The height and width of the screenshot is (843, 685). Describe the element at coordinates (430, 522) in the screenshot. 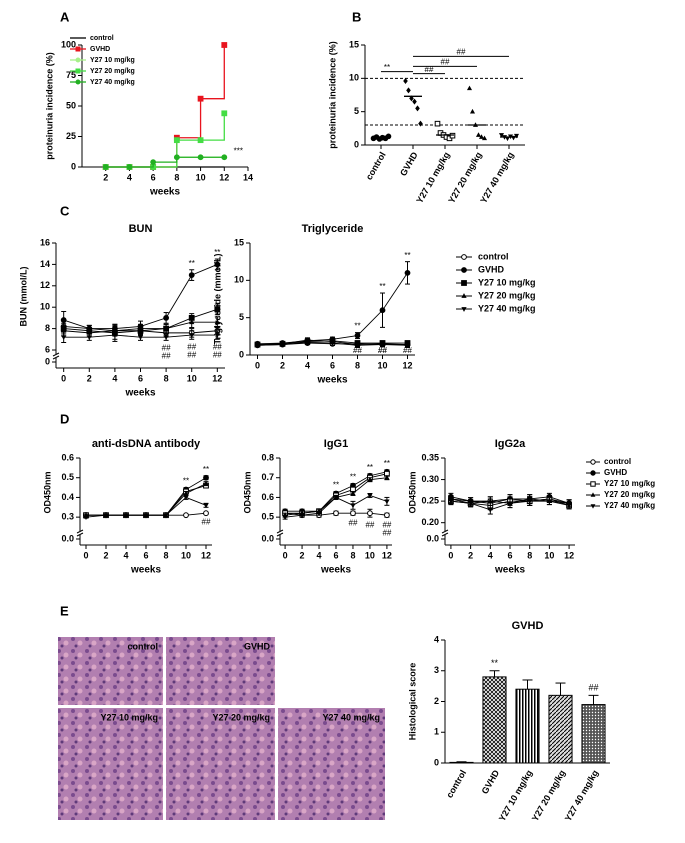

I see `y-tick-label: 0.20` at that location.